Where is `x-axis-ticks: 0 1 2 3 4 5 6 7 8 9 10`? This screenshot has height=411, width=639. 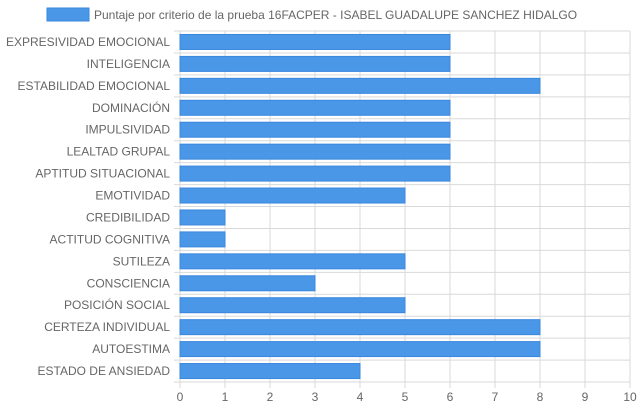 x-axis-ticks: 0 1 2 3 4 5 6 7 8 9 10 is located at coordinates (407, 397).